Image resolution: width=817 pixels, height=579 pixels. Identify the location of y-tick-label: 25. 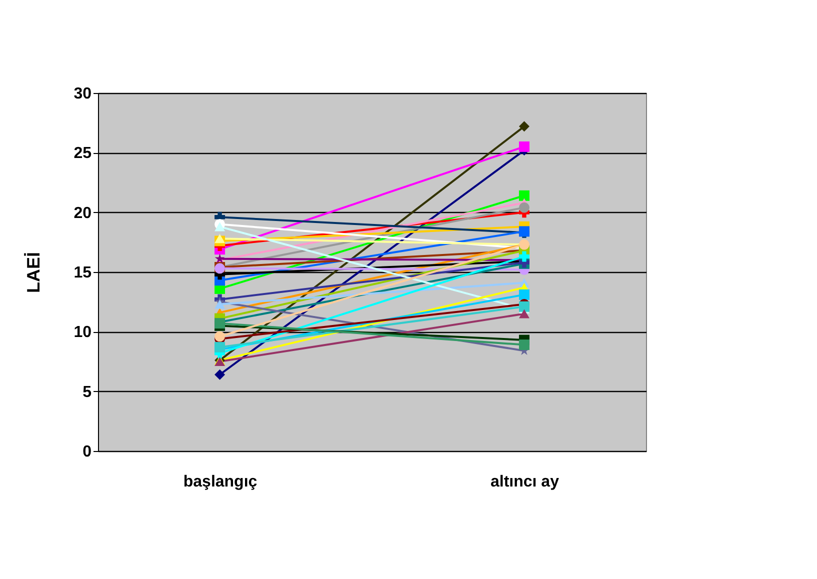
(83, 153).